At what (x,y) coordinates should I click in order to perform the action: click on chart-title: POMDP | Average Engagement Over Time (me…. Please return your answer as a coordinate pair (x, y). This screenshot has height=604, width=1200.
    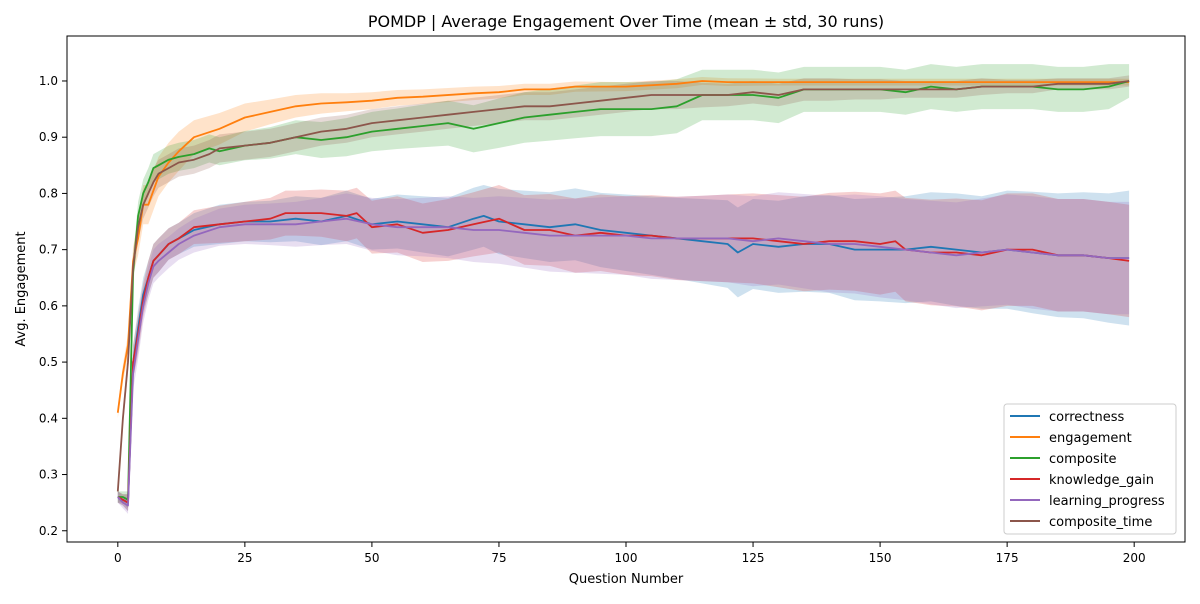
    Looking at the image, I should click on (626, 21).